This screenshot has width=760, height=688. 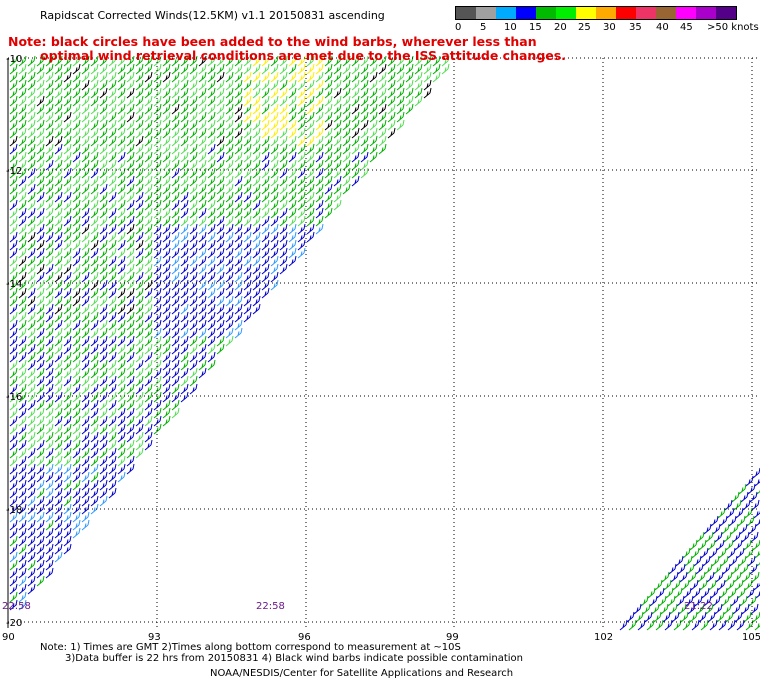 What do you see at coordinates (14, 623) in the screenshot?
I see `lat-label-20: -20` at bounding box center [14, 623].